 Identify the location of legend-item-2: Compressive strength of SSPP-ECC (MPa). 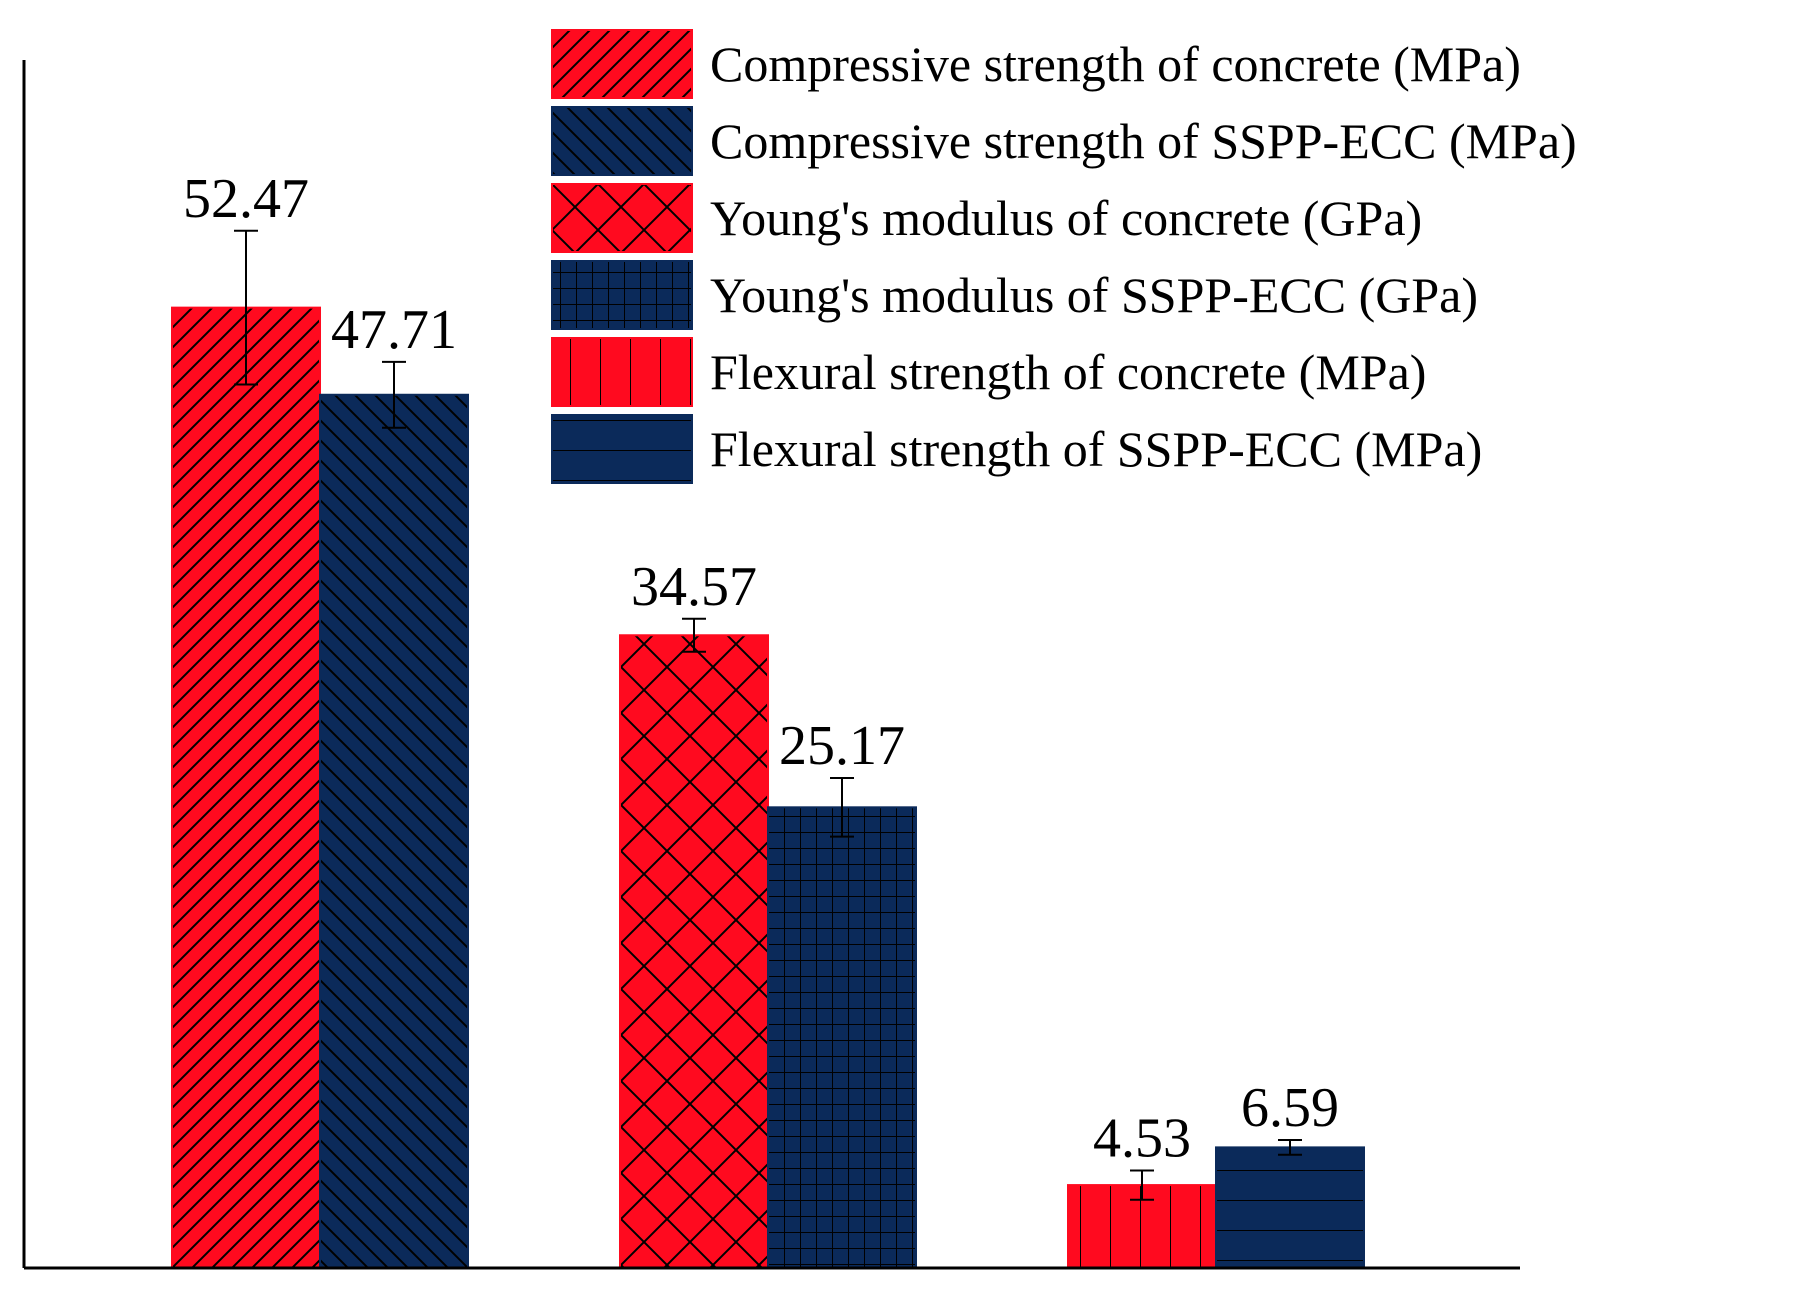
(1064, 141).